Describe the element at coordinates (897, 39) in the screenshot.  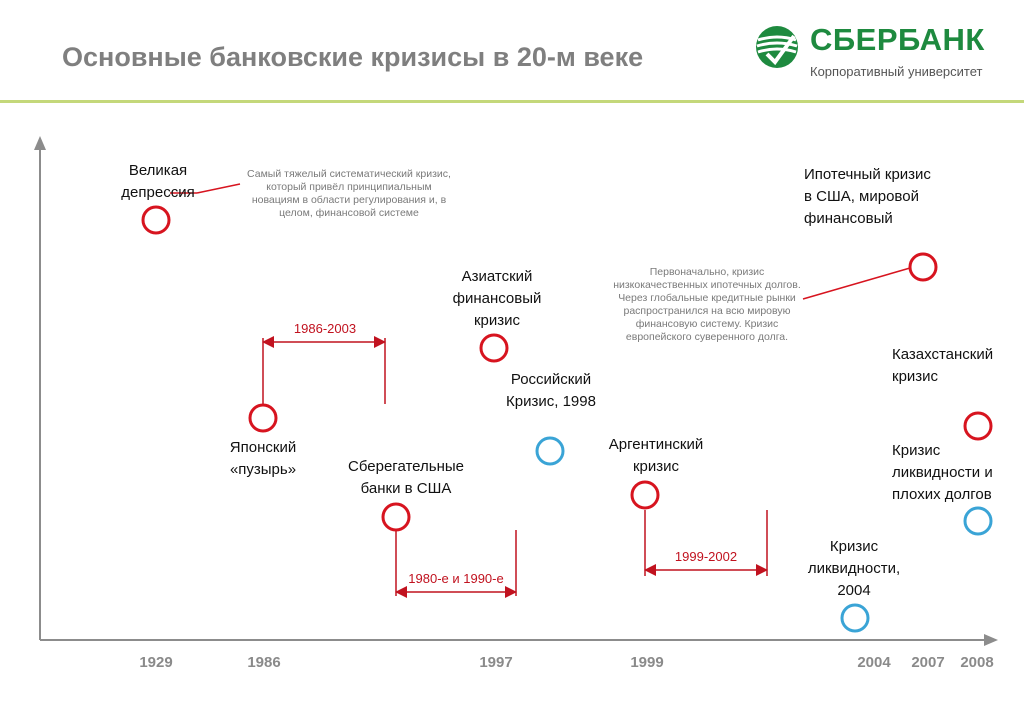
I see `logo-name: СБЕРБАНК` at that location.